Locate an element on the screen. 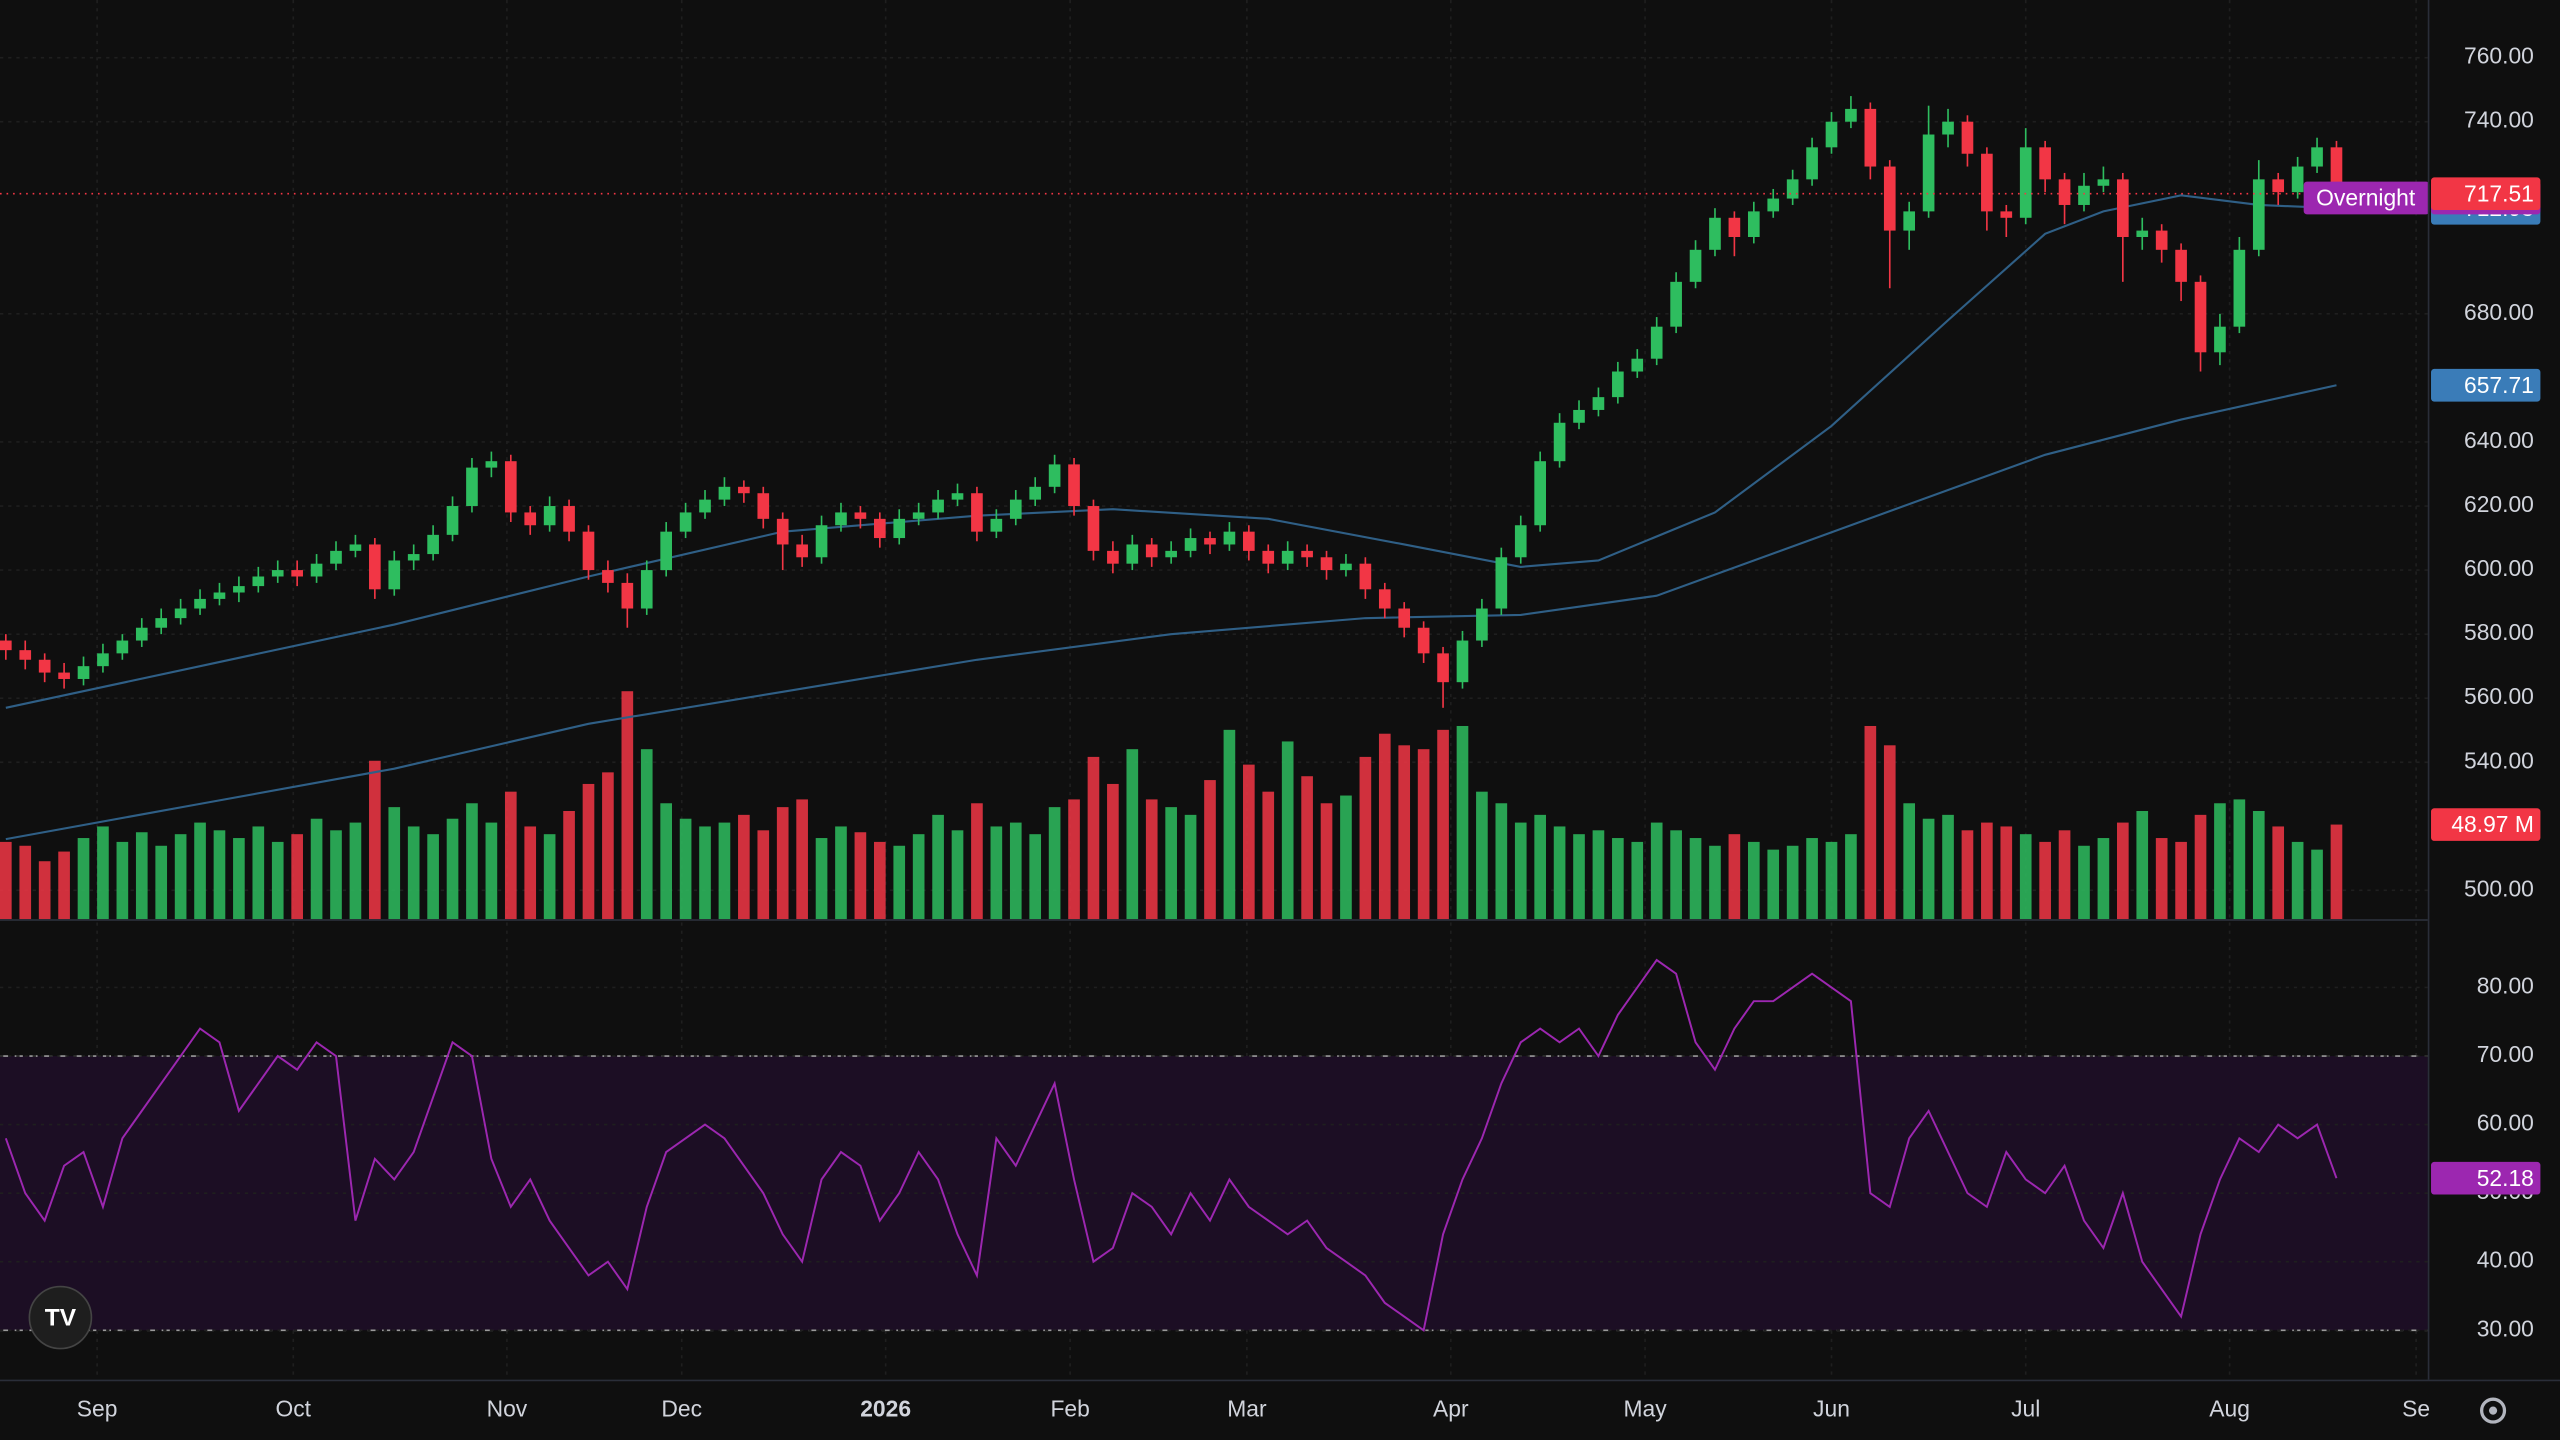 This screenshot has width=2560, height=1440. settings-icon is located at coordinates (2493, 1410).